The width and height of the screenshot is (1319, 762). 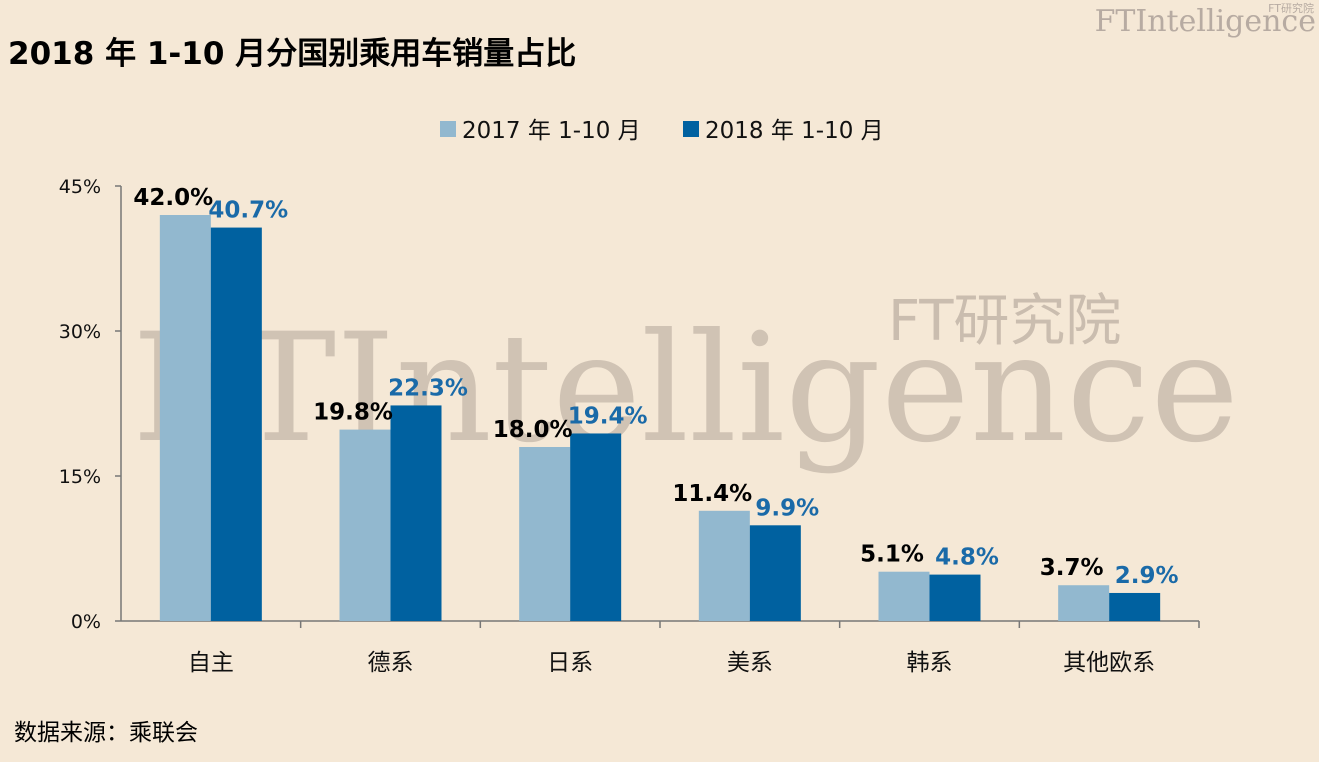 What do you see at coordinates (353, 413) in the screenshot?
I see `data-label-2017: 19.8%` at bounding box center [353, 413].